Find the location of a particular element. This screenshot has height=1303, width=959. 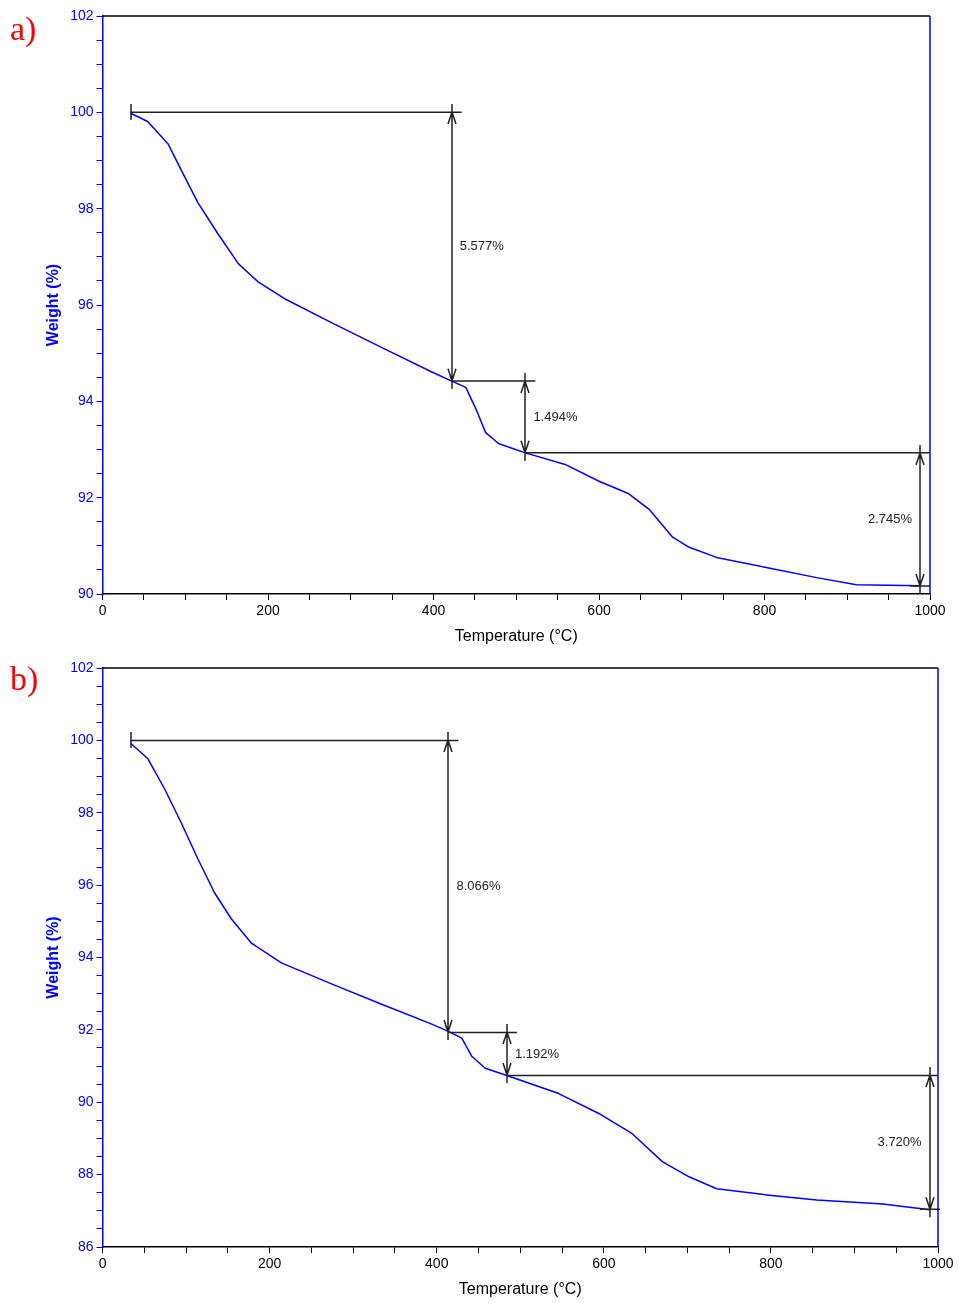

chart-title: a) is located at coordinates (23, 28).